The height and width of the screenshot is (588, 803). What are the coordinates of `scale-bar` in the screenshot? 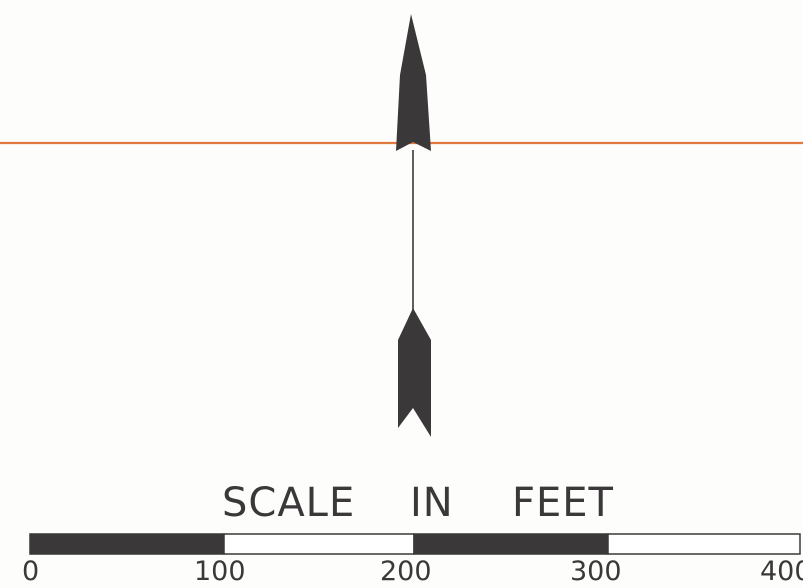 It's located at (415, 544).